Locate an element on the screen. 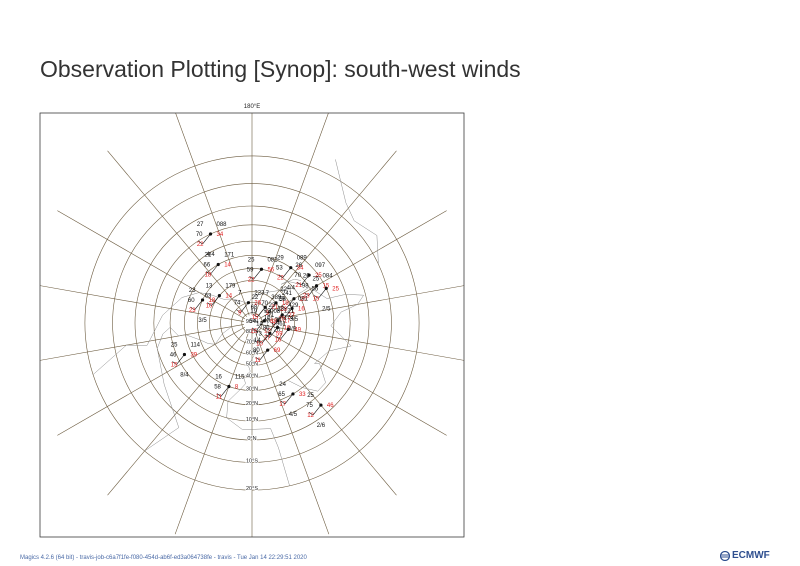 The image size is (800, 566). station-tendency: 56 is located at coordinates (270, 270).